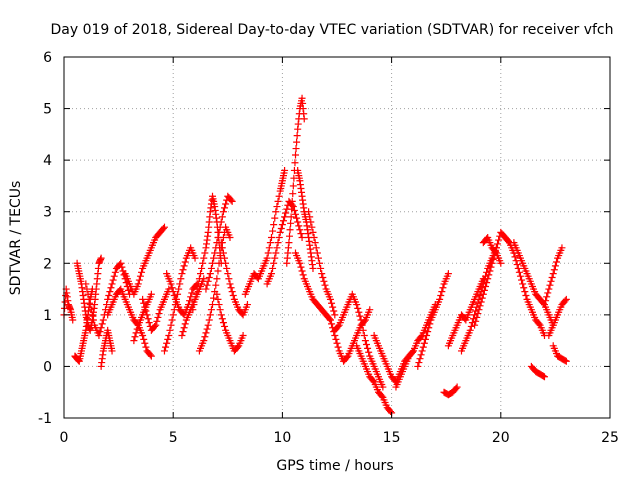 Image resolution: width=640 pixels, height=480 pixels. Describe the element at coordinates (282, 438) in the screenshot. I see `x-tick-label: 10` at that location.